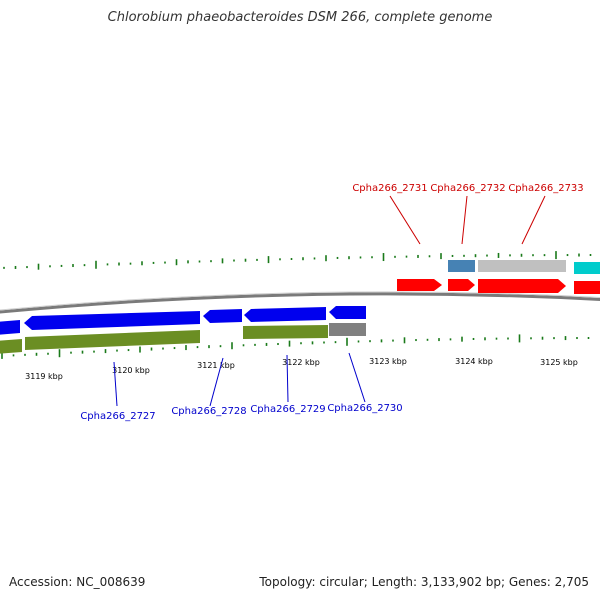 Image resolution: width=600 pixels, height=600 pixels. I want to click on gc-skew-lower-track, so click(295, 346).